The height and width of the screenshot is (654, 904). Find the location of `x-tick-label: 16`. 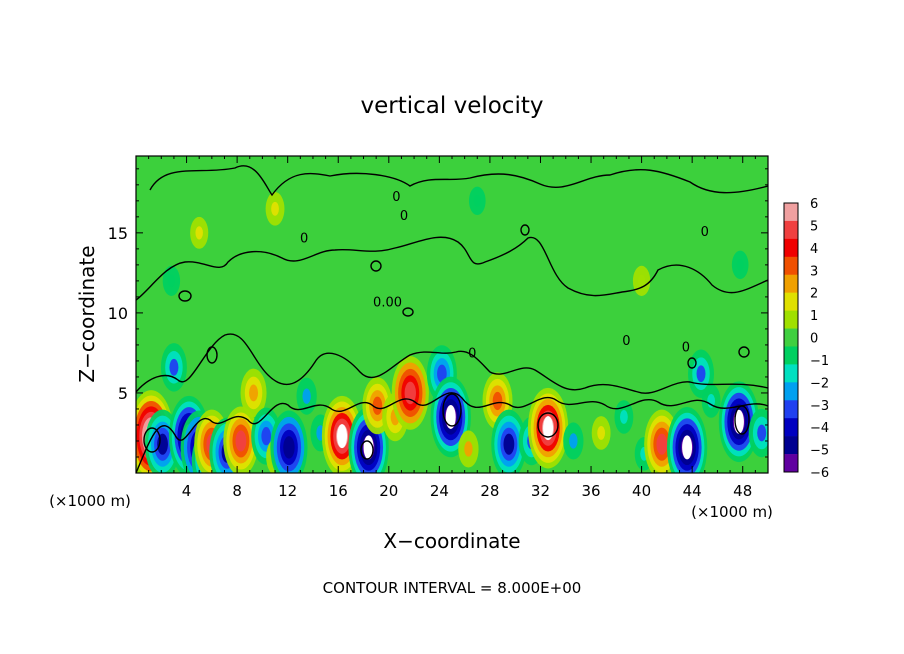

x-tick-label: 16 is located at coordinates (338, 491).